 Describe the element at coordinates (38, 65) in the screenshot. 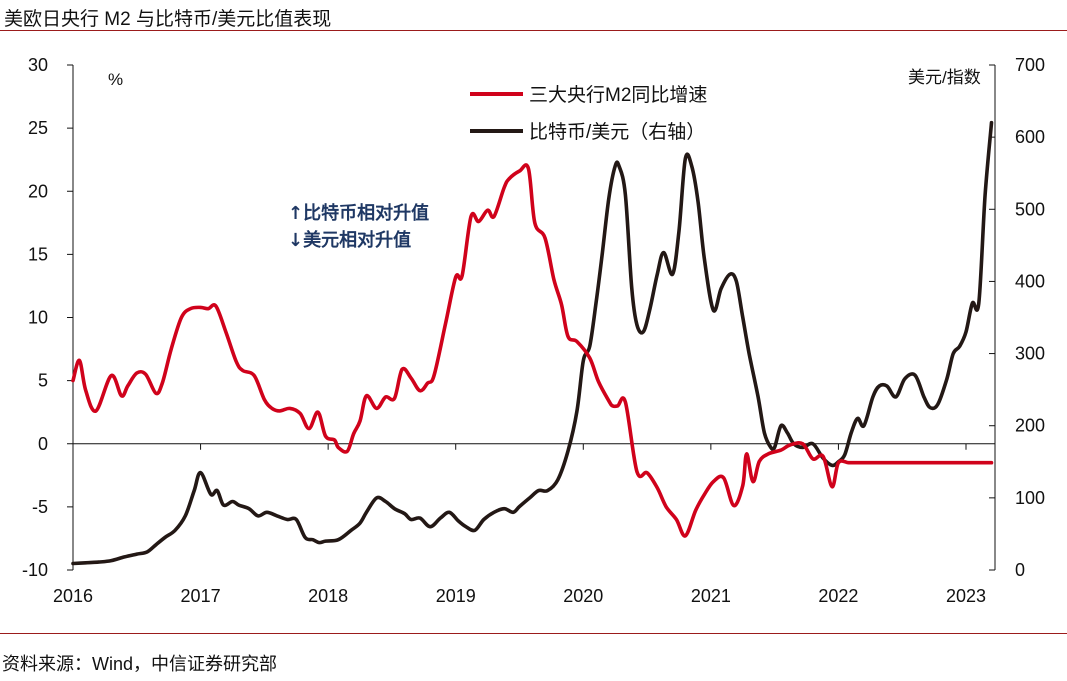

I see `left-tick-label: 30` at that location.